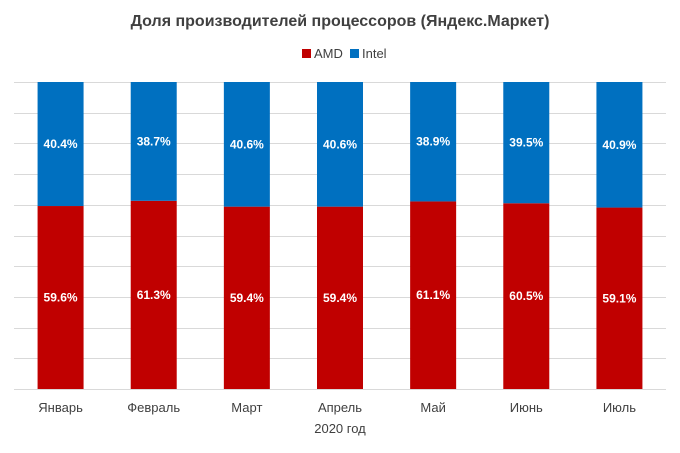  I want to click on data-label-amd-3: 59.4%, so click(247, 298).